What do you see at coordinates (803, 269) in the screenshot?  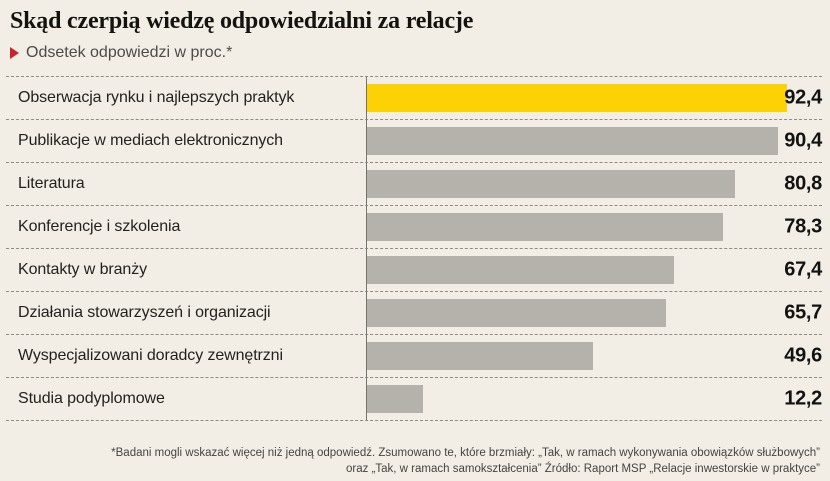 I see `value-label: 67,4` at bounding box center [803, 269].